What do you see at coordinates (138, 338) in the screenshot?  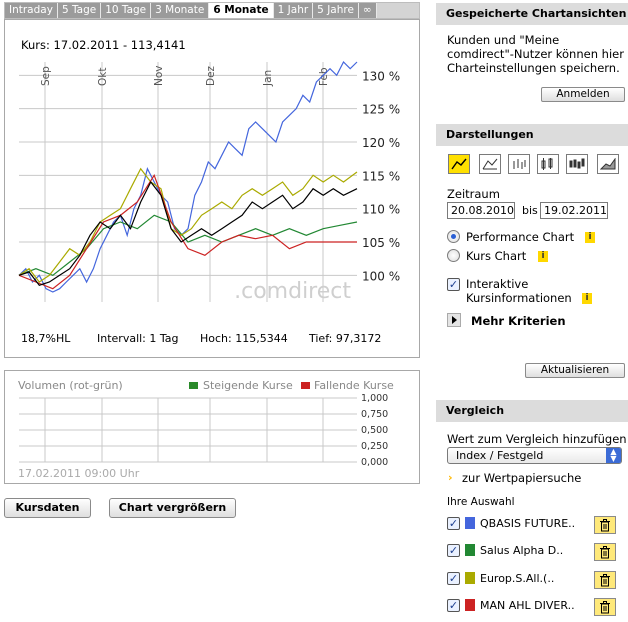 I see `stat-intervall: Intervall: 1 Tag` at bounding box center [138, 338].